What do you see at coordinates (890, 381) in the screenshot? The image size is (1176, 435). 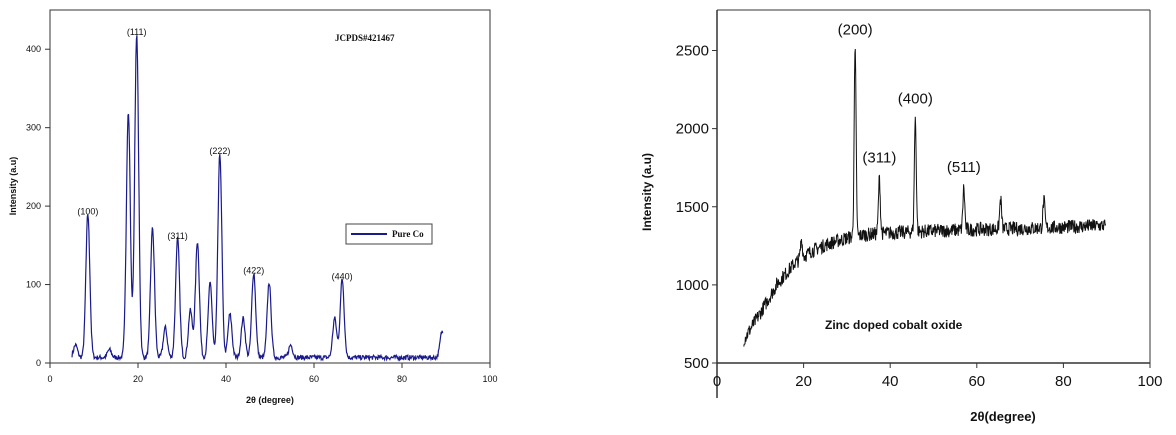 I see `right-x-tick-label: 40` at bounding box center [890, 381].